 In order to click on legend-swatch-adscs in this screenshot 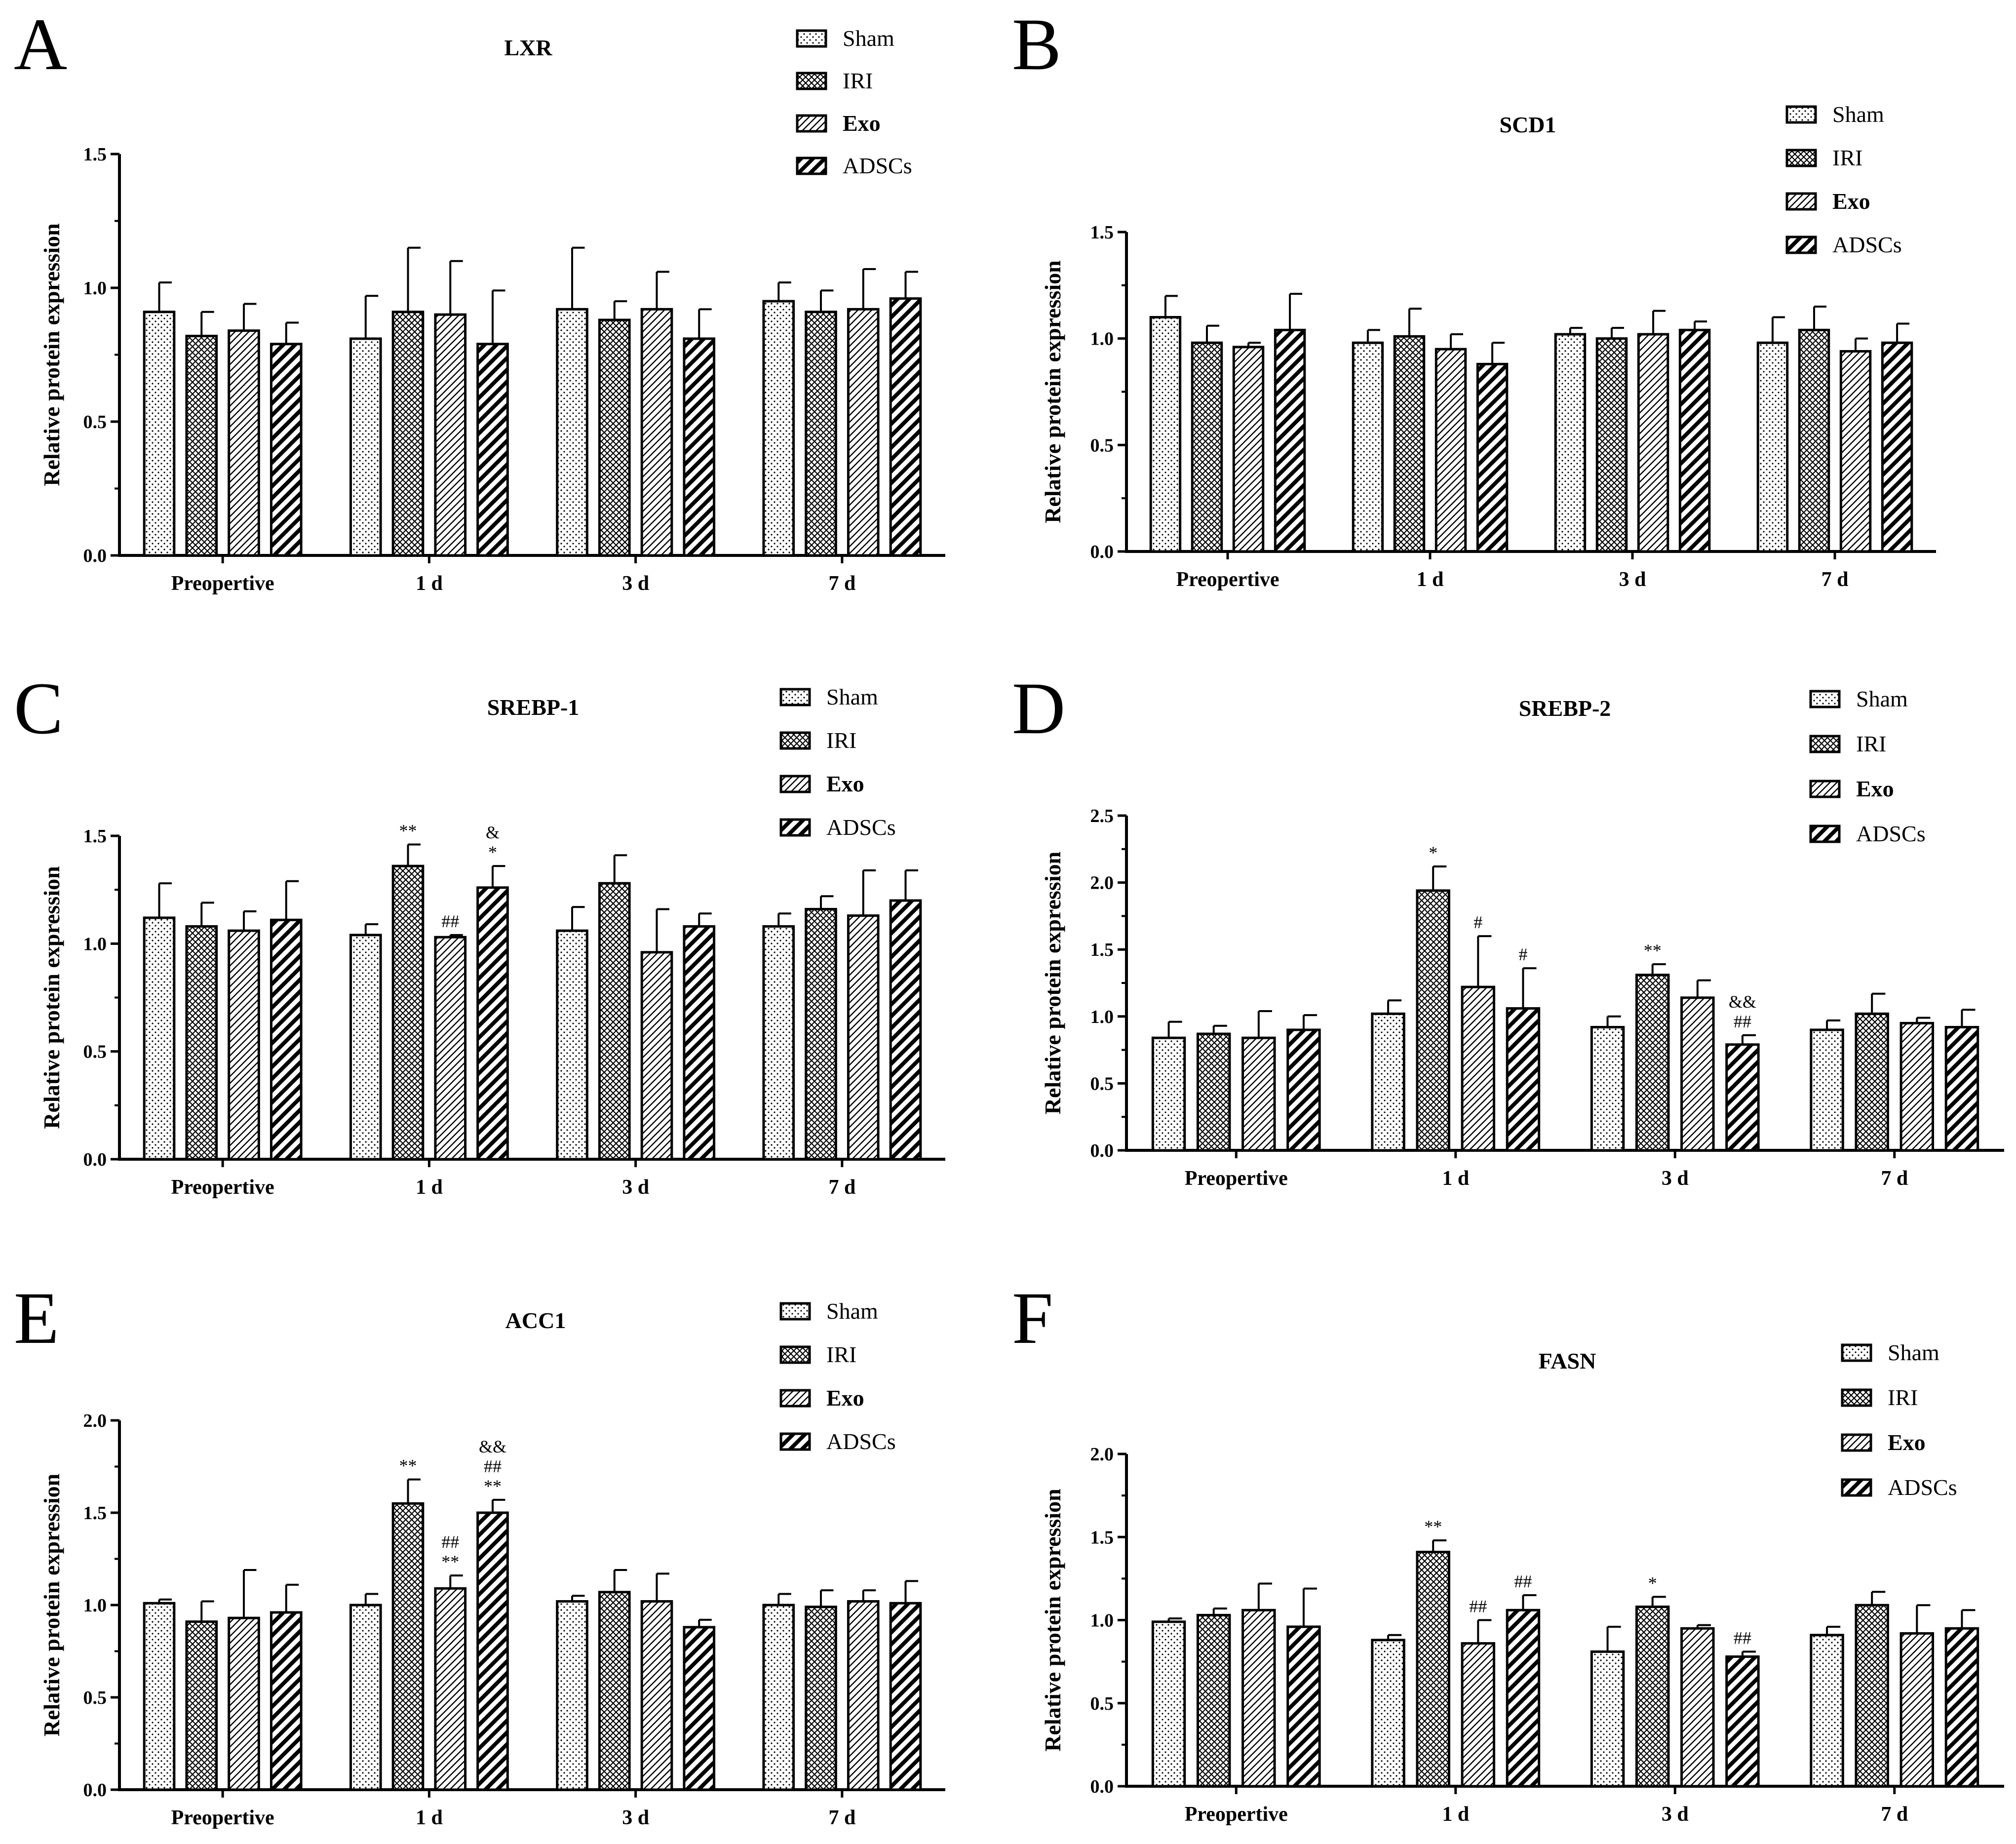, I will do `click(795, 1442)`.